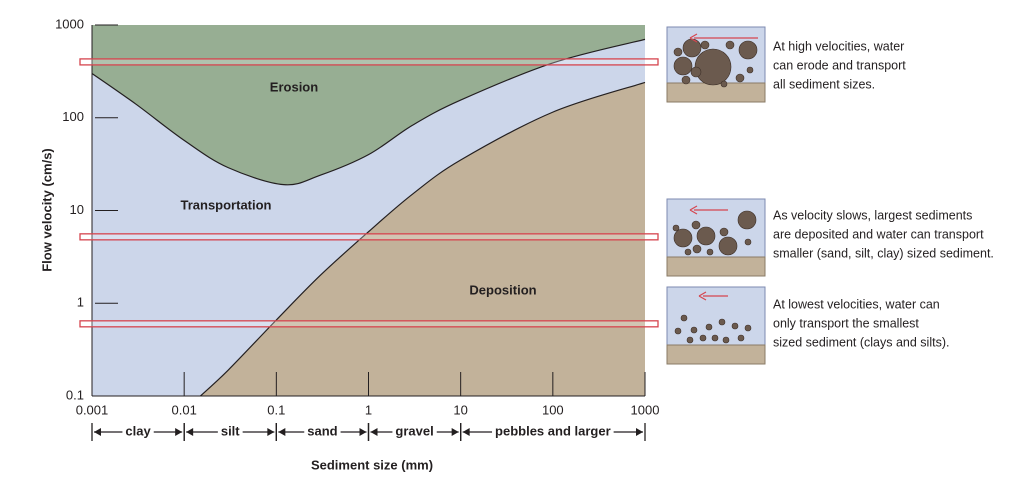  I want to click on panel-caption: At lowest velocities, water can, so click(856, 304).